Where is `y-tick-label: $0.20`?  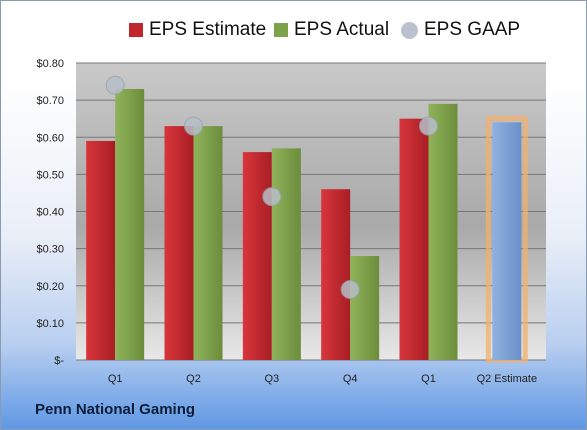
y-tick-label: $0.20 is located at coordinates (50, 287).